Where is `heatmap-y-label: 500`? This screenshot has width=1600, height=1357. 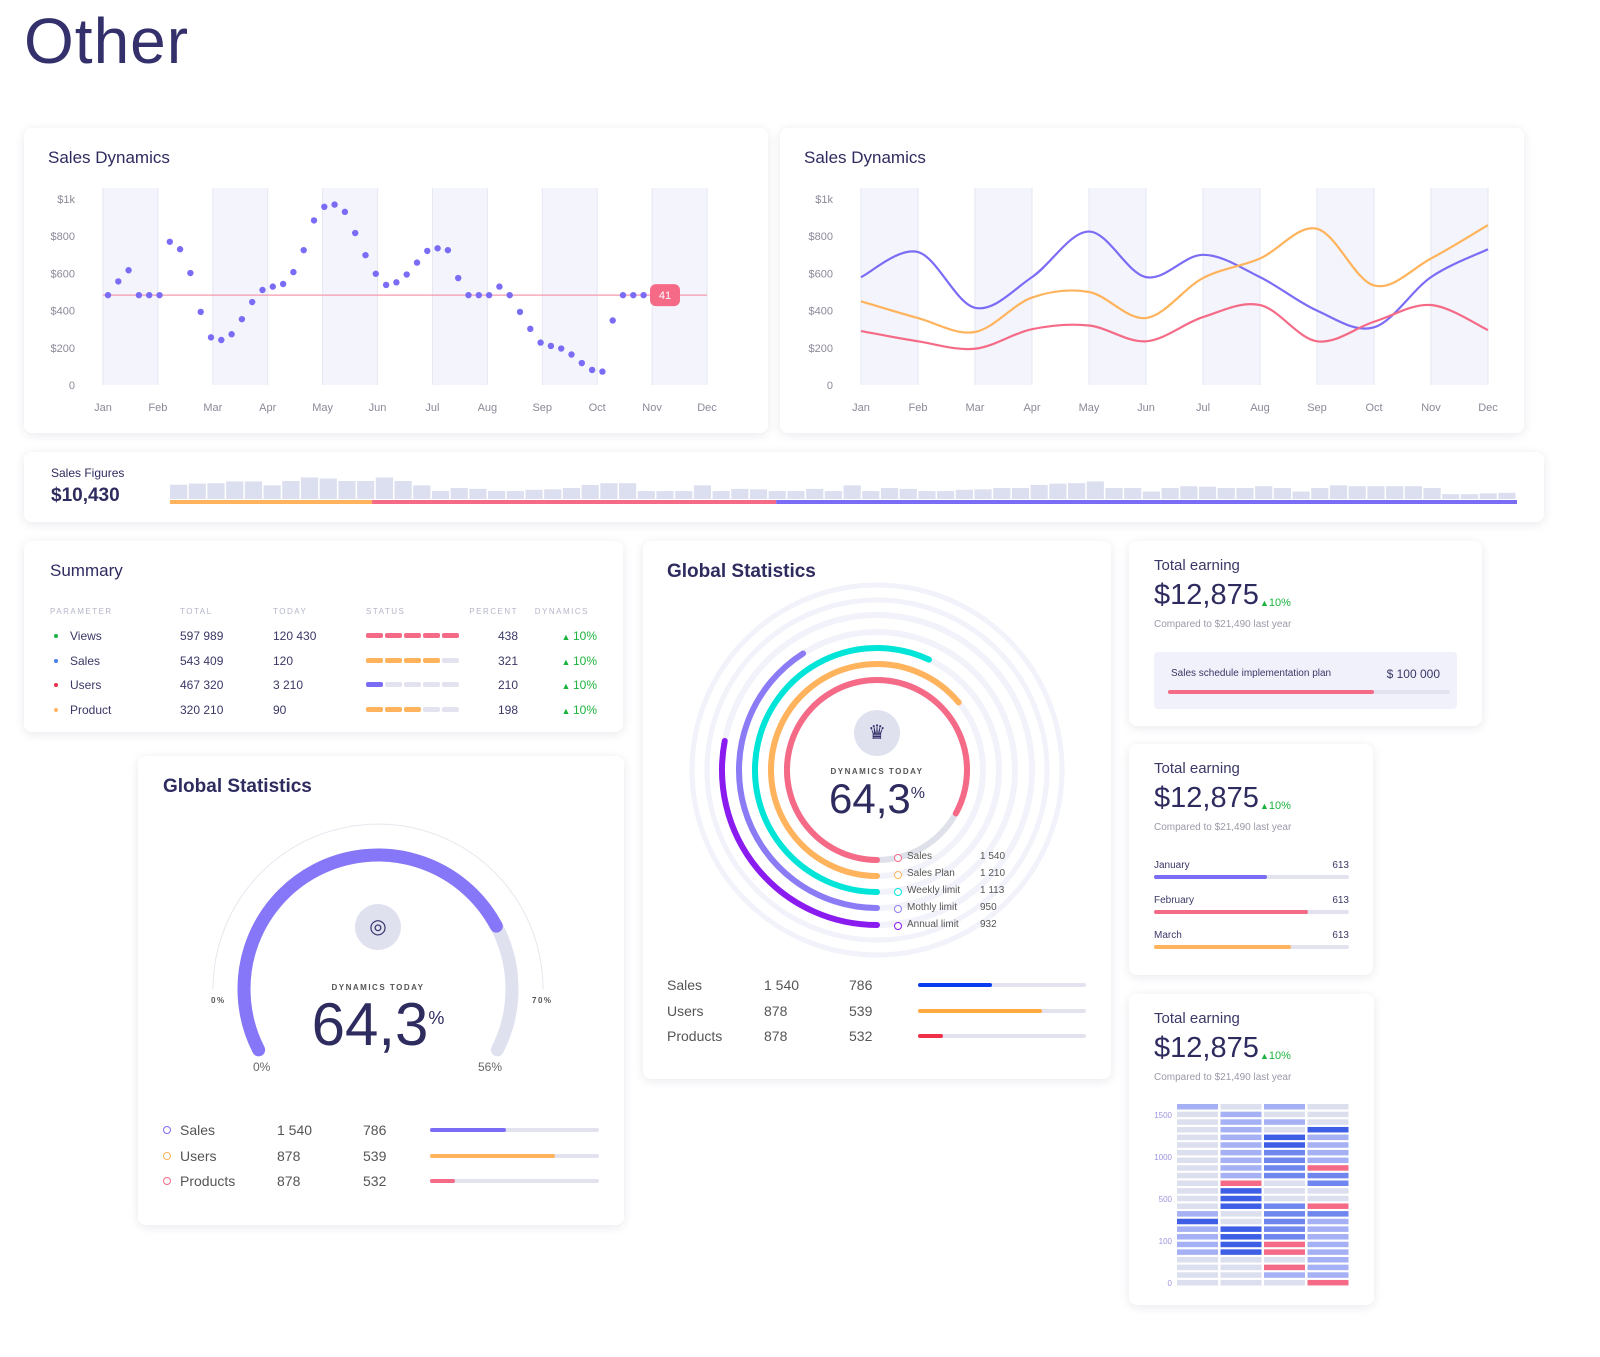 heatmap-y-label: 500 is located at coordinates (1165, 1199).